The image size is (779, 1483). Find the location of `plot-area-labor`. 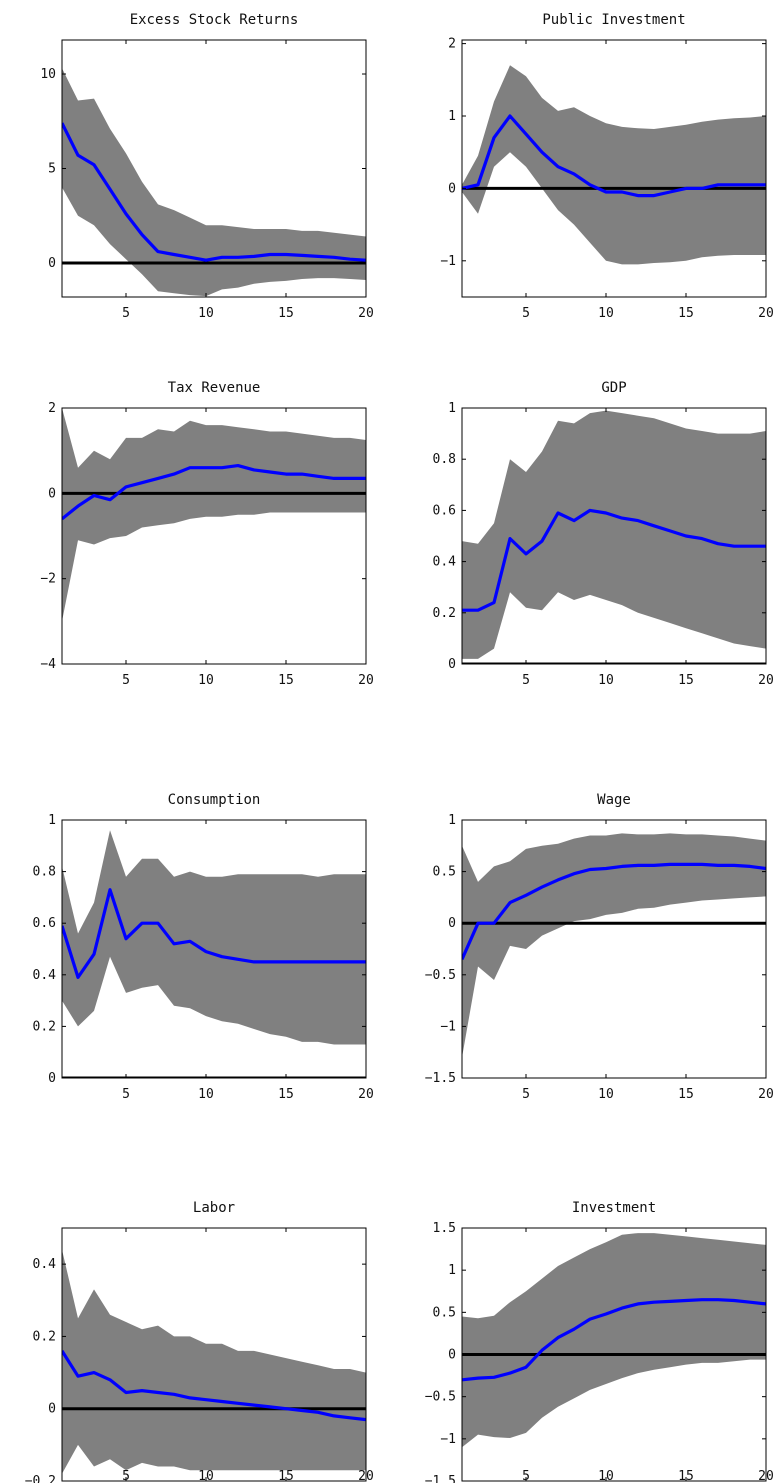

plot-area-labor is located at coordinates (214, 1361).